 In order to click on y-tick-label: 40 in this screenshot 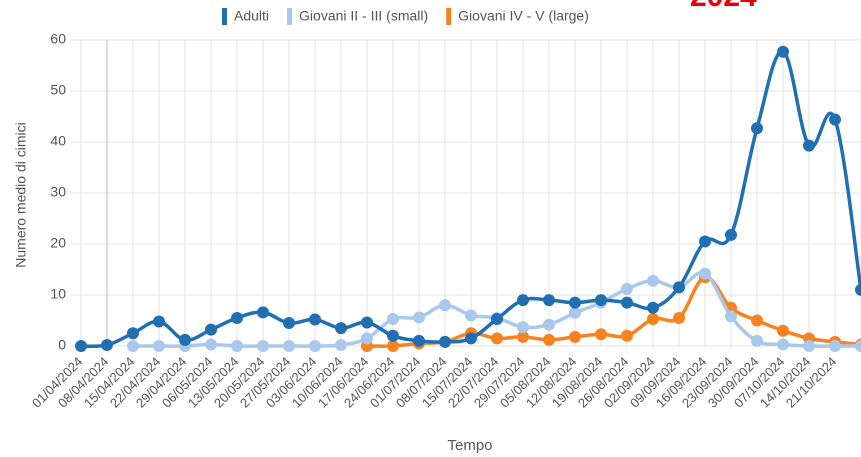, I will do `click(58, 141)`.